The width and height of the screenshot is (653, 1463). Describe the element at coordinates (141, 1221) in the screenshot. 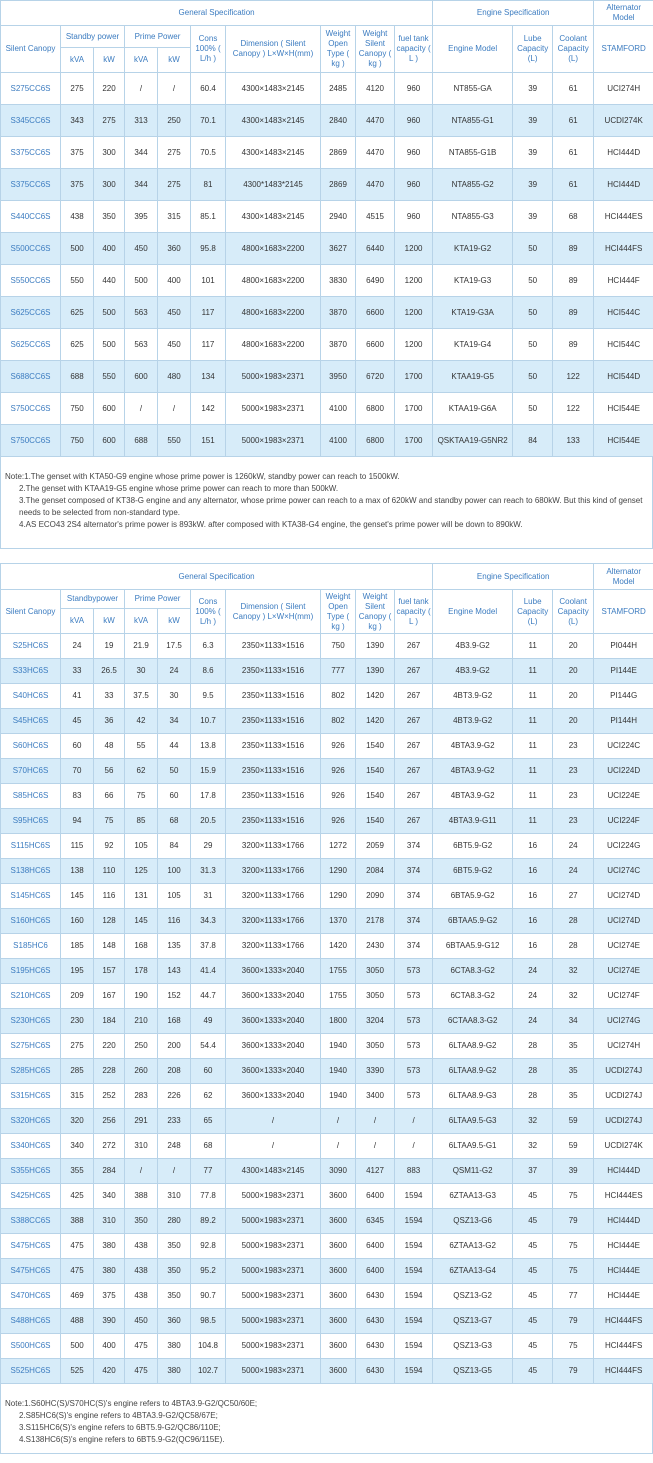

I see `table-cell: 350` at that location.